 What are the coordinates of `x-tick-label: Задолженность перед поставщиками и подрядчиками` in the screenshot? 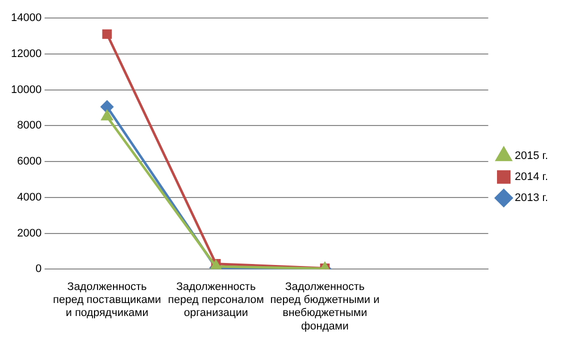 It's located at (107, 300).